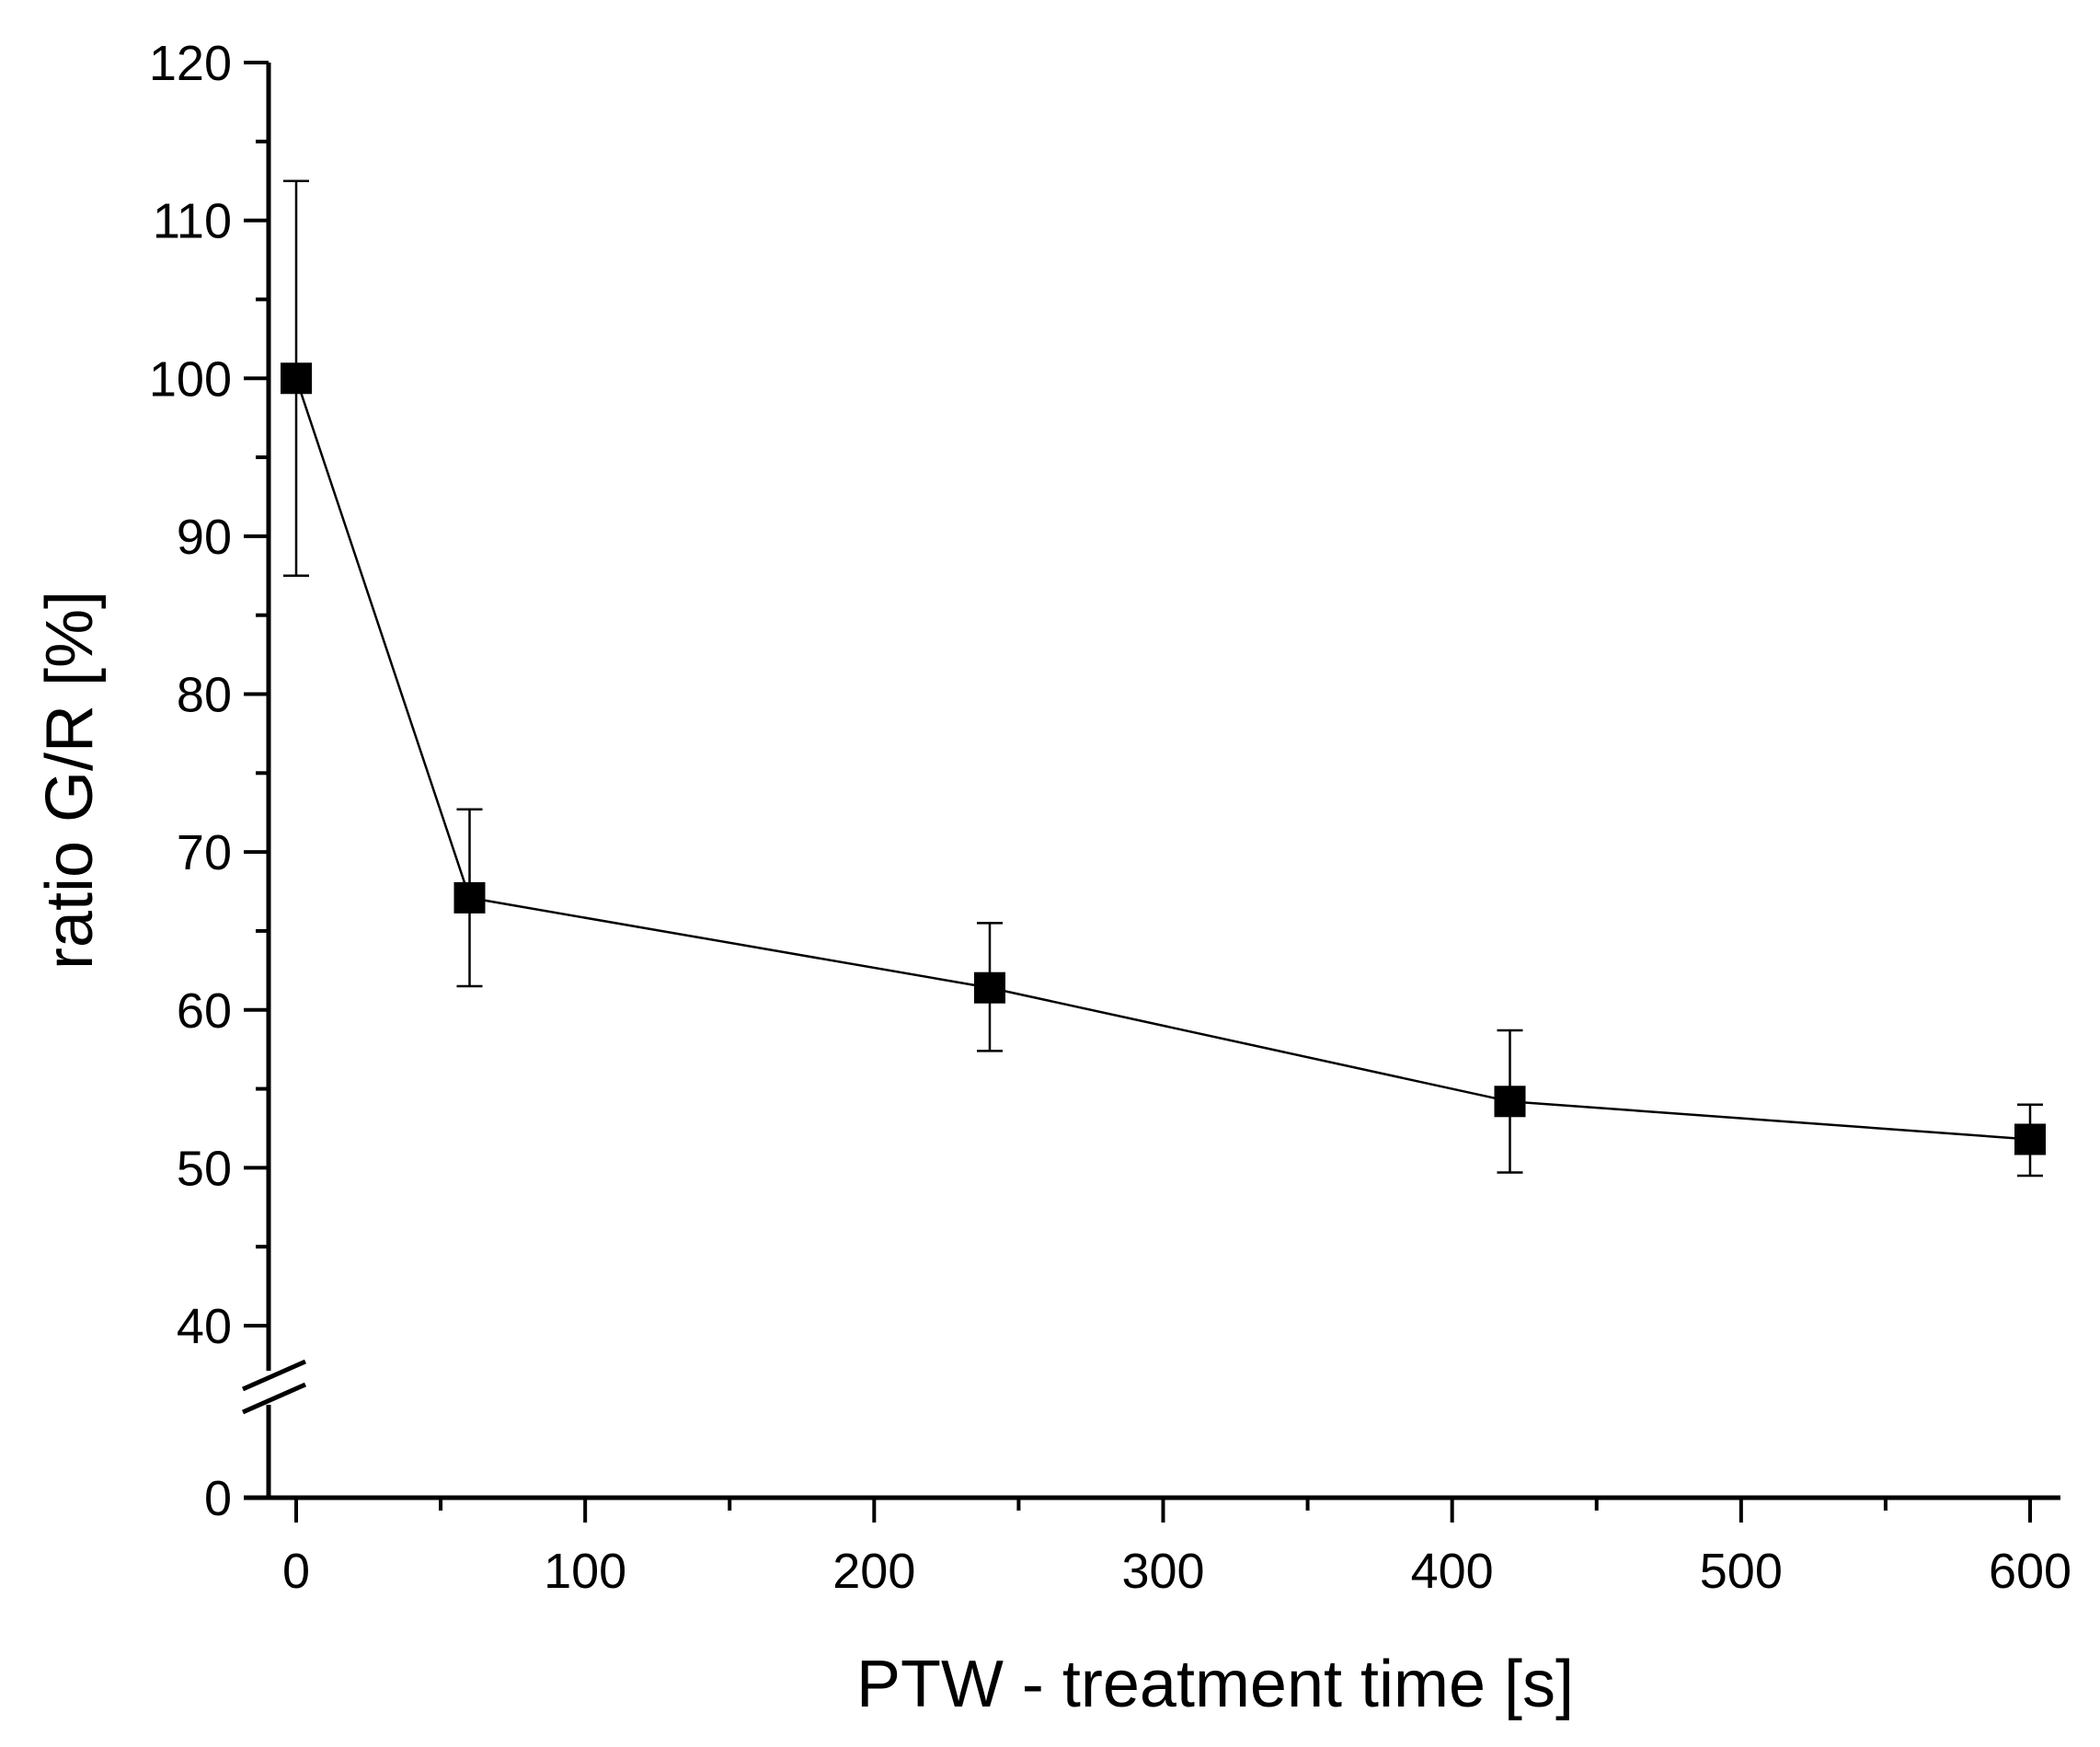 This screenshot has width=2100, height=1747. I want to click on y-tick-label: 0, so click(218, 1499).